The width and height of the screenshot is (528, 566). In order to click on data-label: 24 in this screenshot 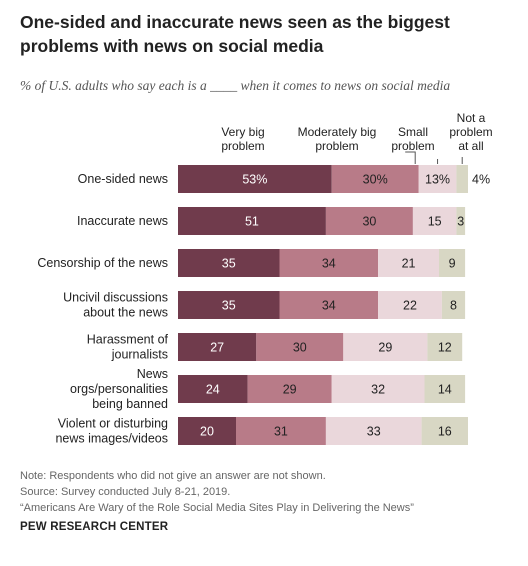, I will do `click(213, 390)`.